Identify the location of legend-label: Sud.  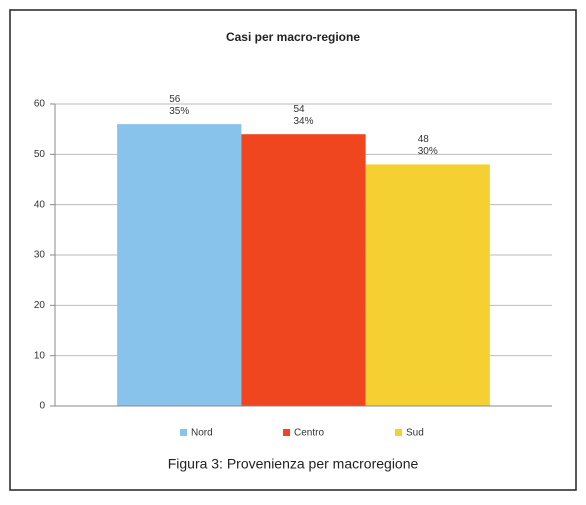
(415, 433).